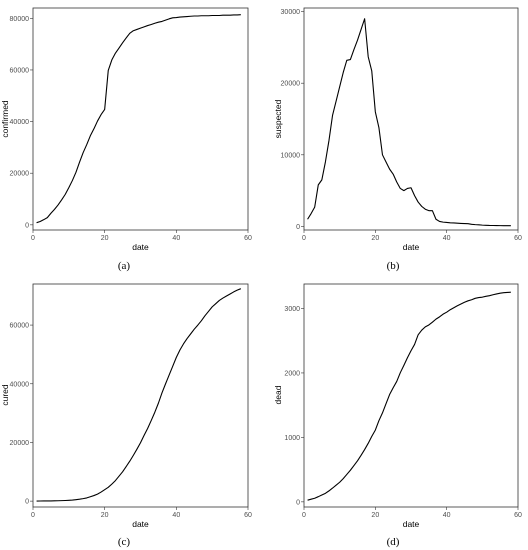  Describe the element at coordinates (292, 373) in the screenshot. I see `y-tick-label: 2000` at that location.